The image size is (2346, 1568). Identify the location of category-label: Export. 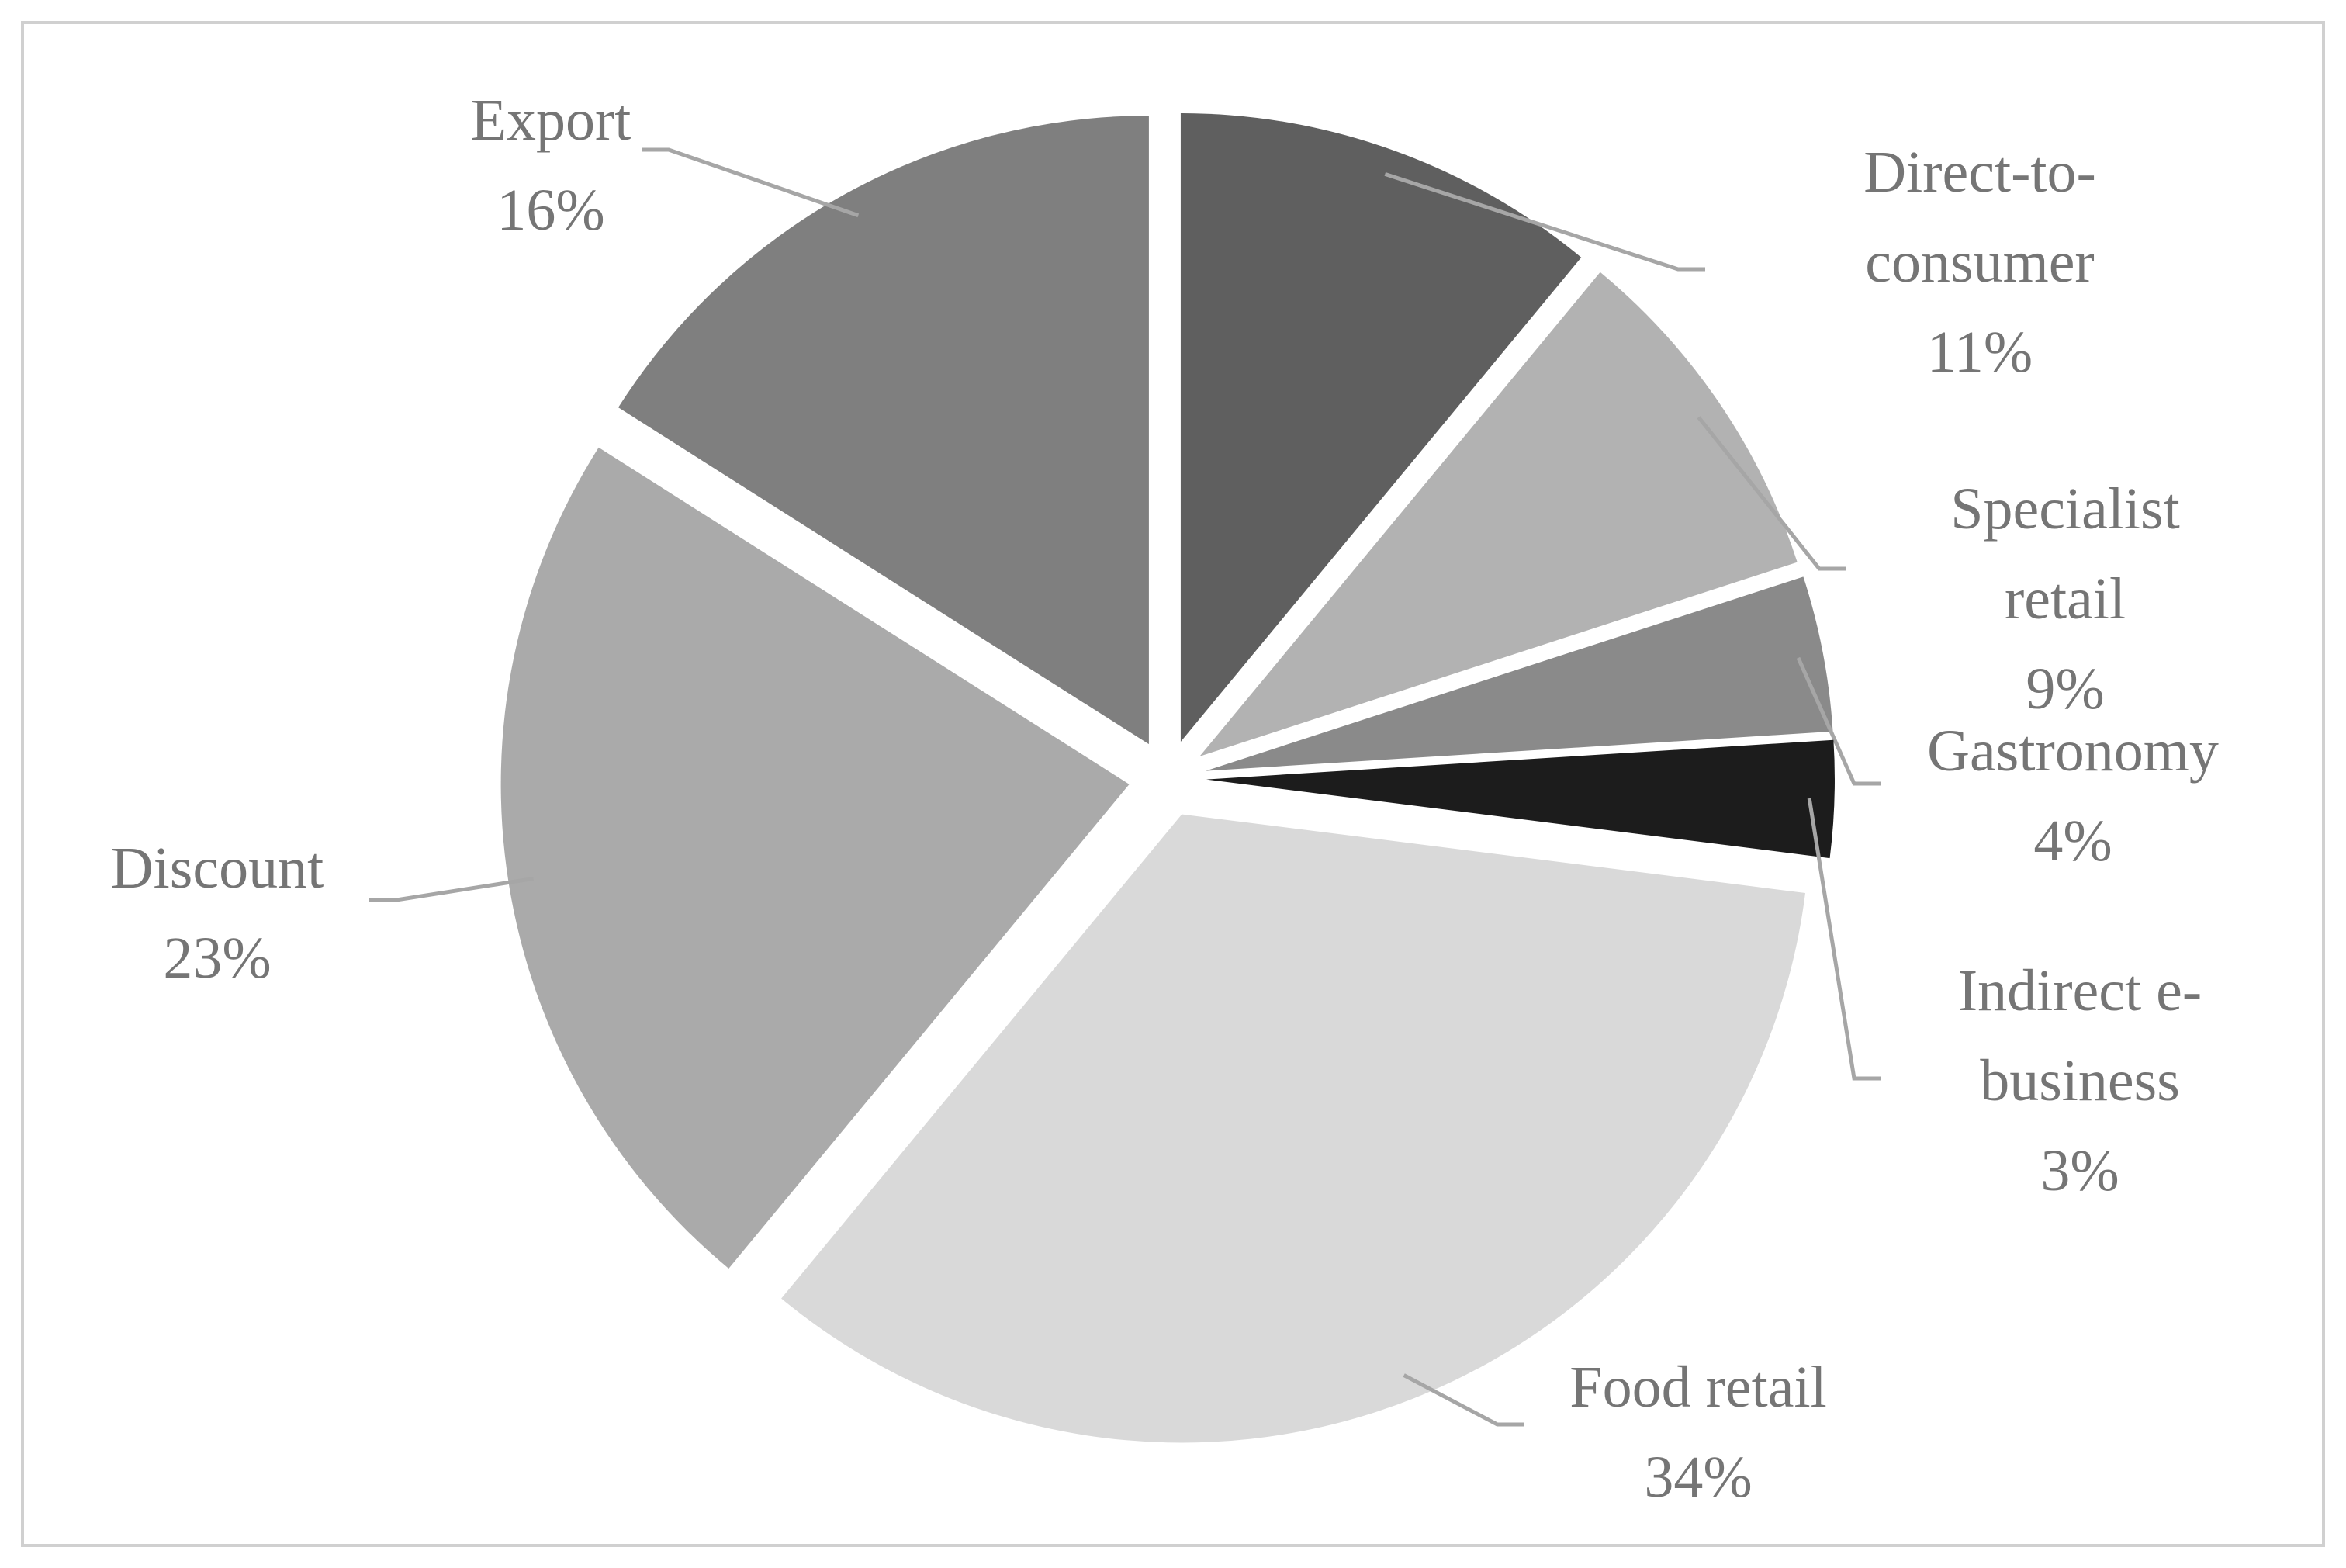
(550, 121).